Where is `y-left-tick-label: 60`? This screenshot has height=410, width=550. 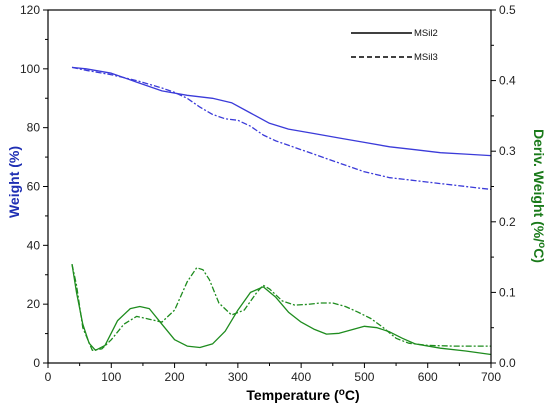
y-left-tick-label: 60 is located at coordinates (34, 187).